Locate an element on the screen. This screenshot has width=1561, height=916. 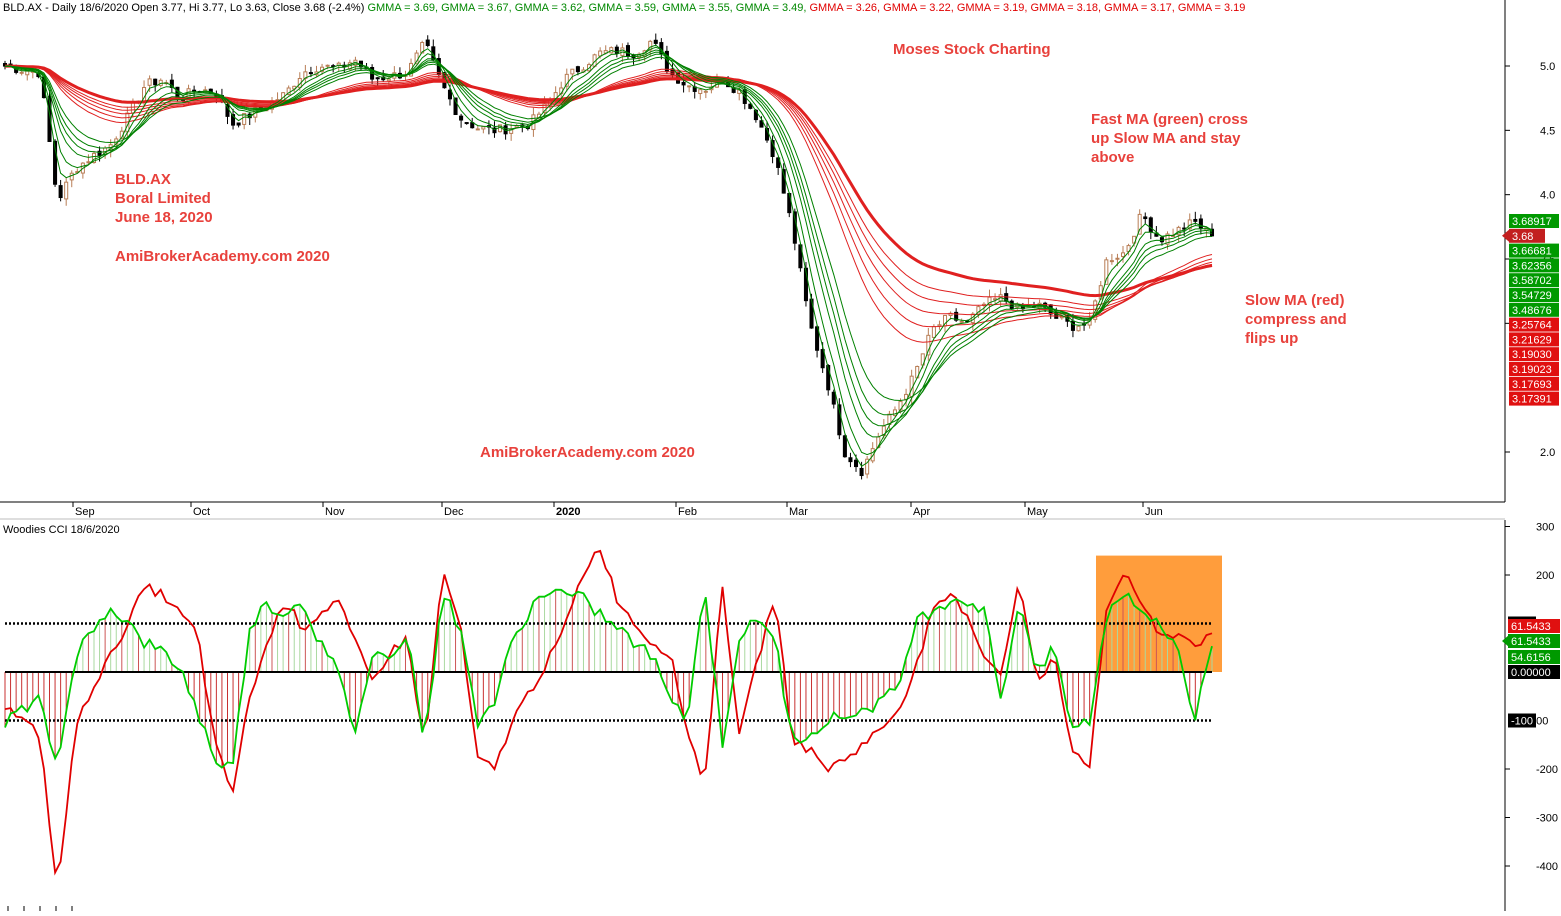
slow-ma-note-2: compress and is located at coordinates (1296, 319).